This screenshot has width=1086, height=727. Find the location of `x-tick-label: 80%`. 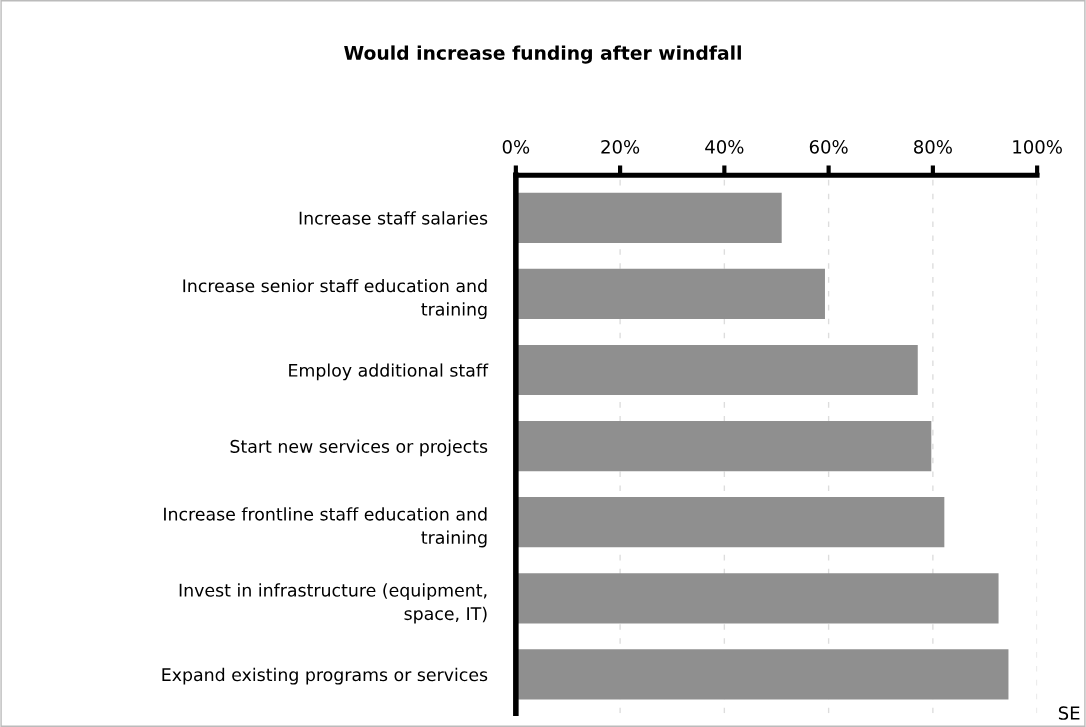

x-tick-label: 80% is located at coordinates (933, 147).